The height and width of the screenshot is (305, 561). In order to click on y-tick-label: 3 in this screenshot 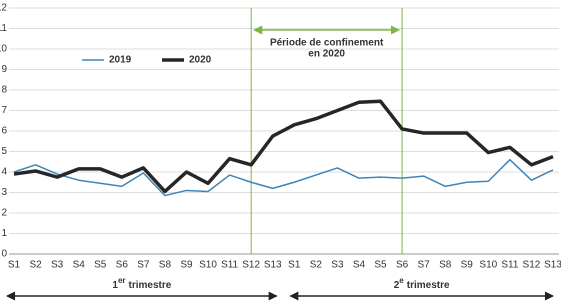, I will do `click(4, 192)`.